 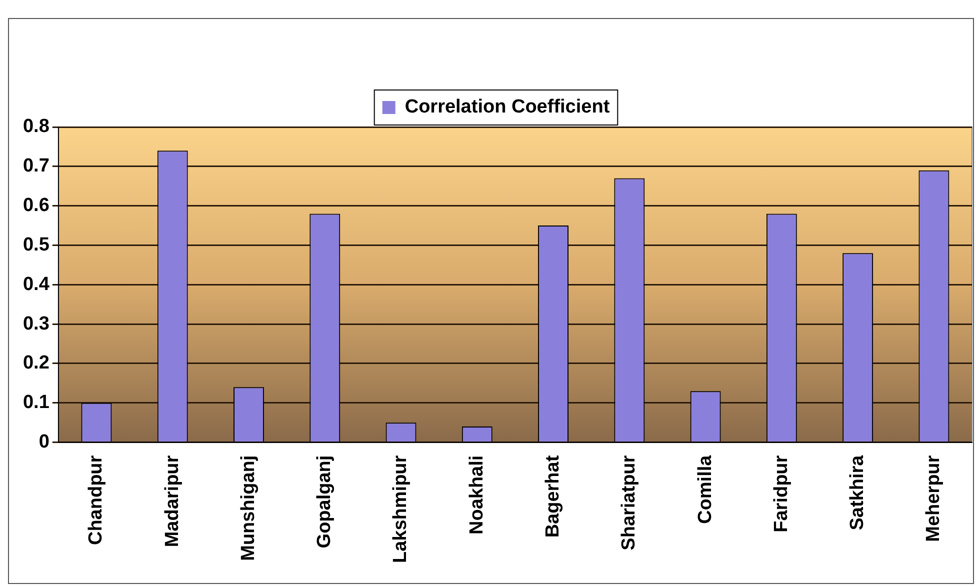 What do you see at coordinates (507, 107) in the screenshot?
I see `legend-label: Correlation Coefficient` at bounding box center [507, 107].